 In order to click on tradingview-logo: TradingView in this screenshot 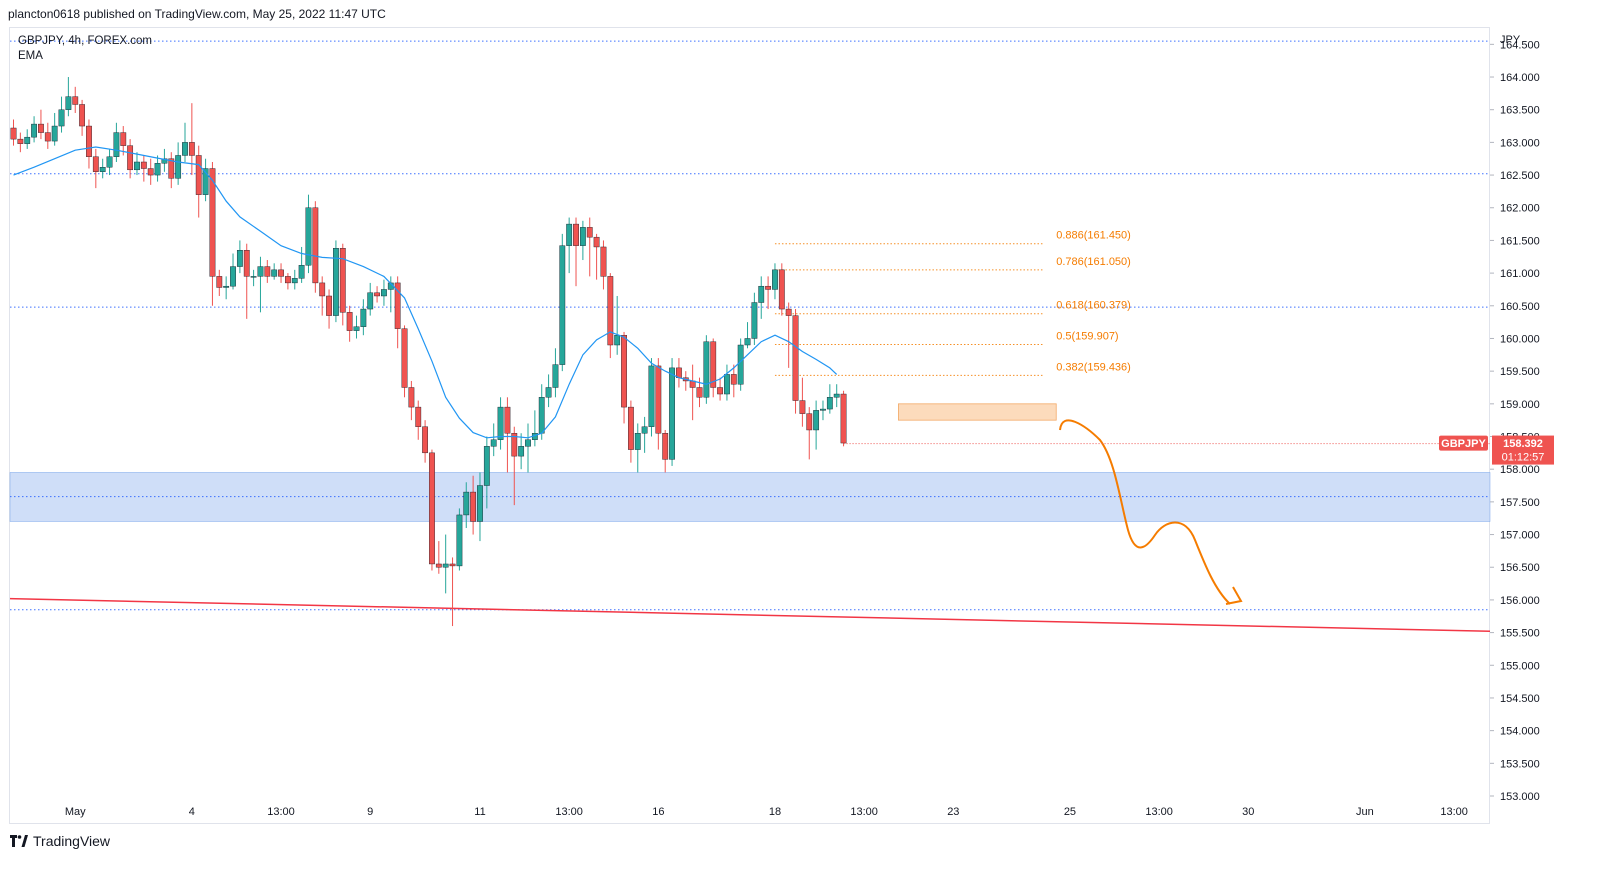, I will do `click(60, 841)`.